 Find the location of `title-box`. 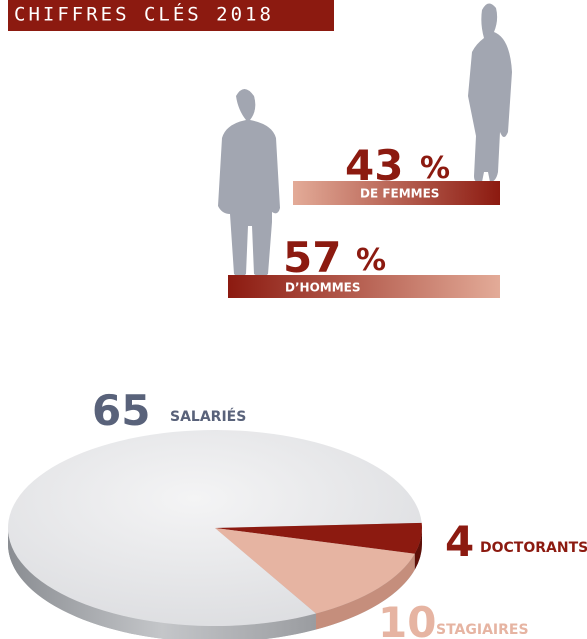

title-box is located at coordinates (171, 15).